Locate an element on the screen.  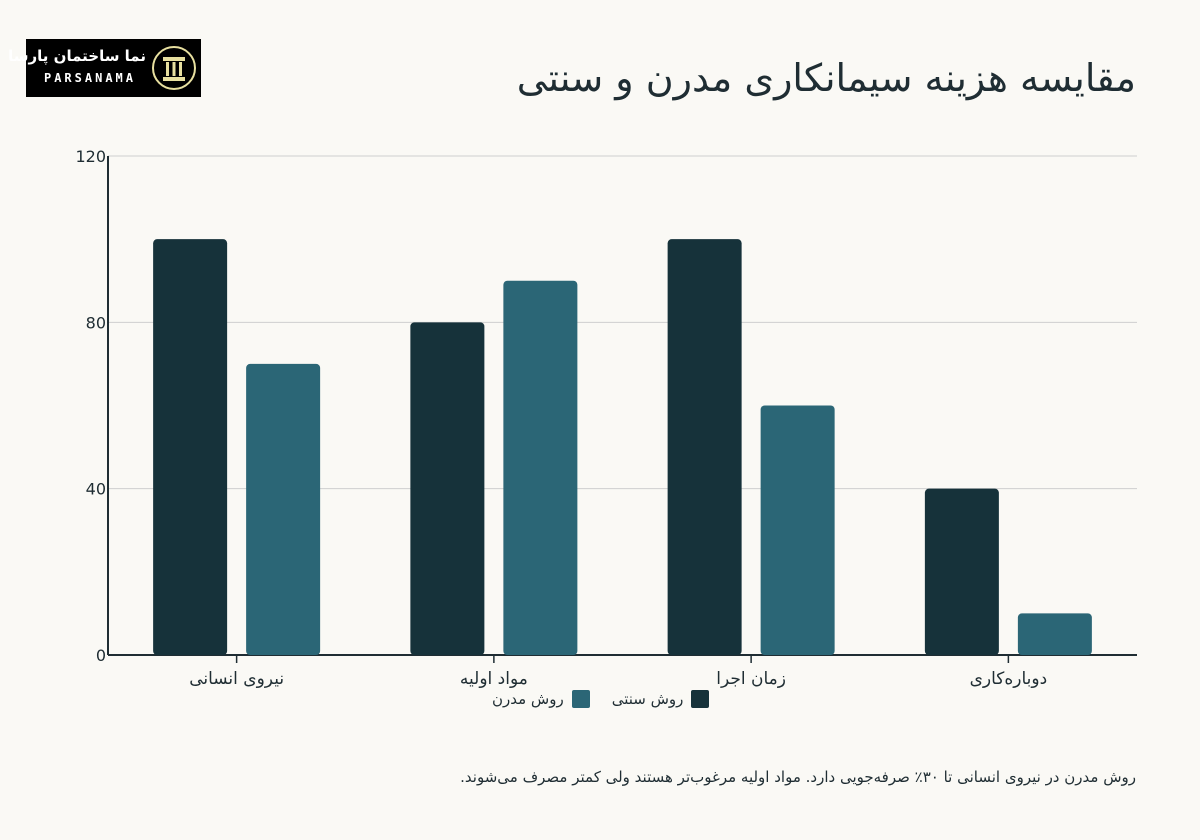
category-label: نیروی انسانی is located at coordinates (236, 679).